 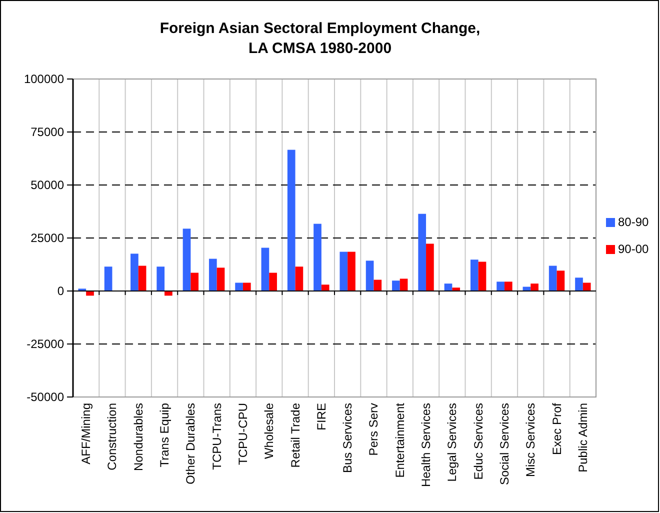 I want to click on x-tick-label: Pers Serv, so click(x=373, y=429).